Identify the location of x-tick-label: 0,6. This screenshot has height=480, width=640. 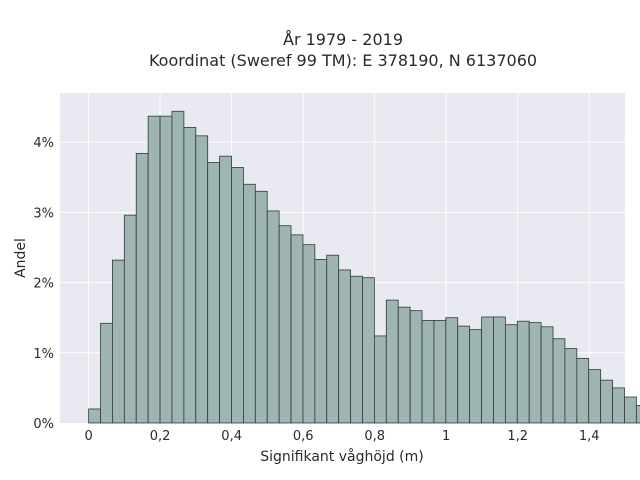
(303, 436).